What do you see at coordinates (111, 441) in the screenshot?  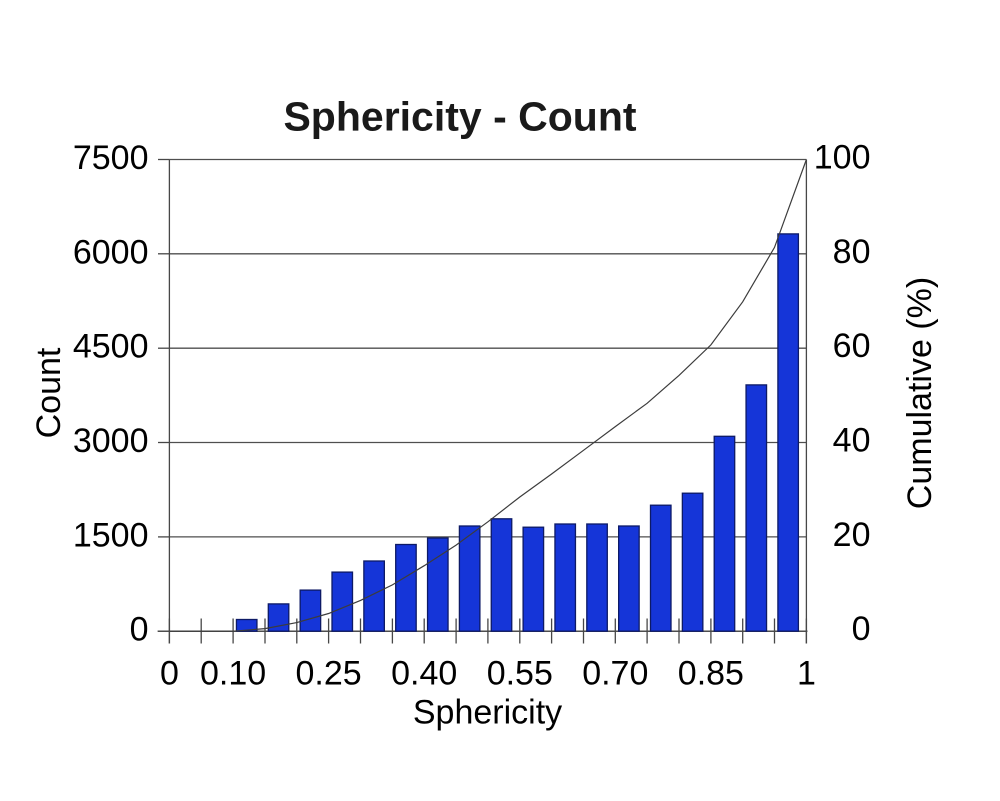 I see `svg-text: 3000` at bounding box center [111, 441].